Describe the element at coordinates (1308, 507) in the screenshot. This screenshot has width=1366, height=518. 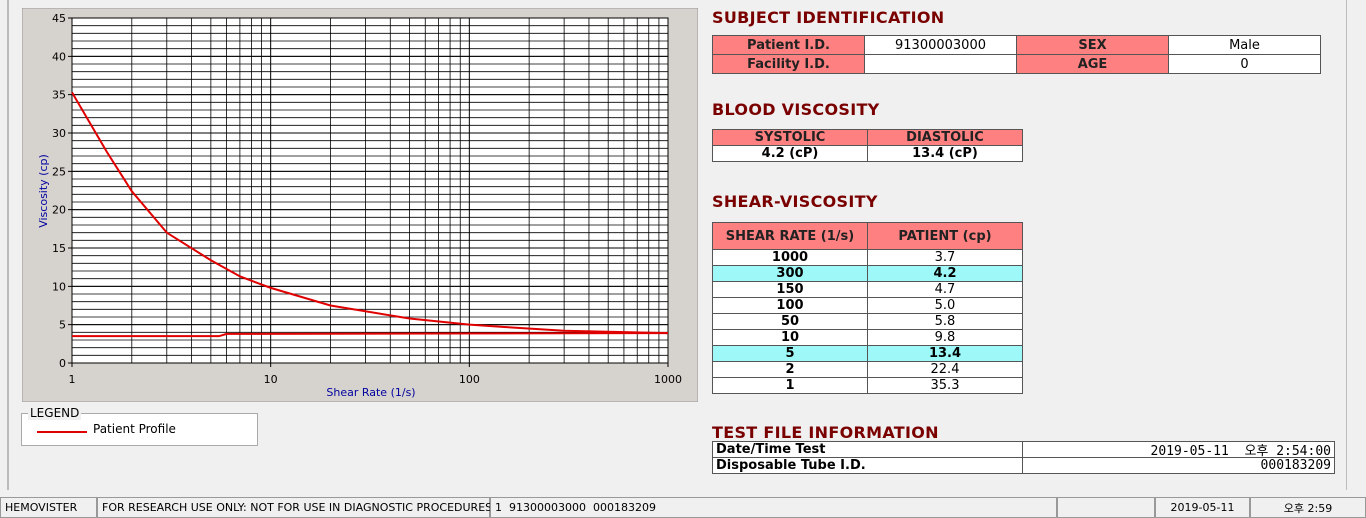
I see `status-cell: 오후 2:59` at that location.